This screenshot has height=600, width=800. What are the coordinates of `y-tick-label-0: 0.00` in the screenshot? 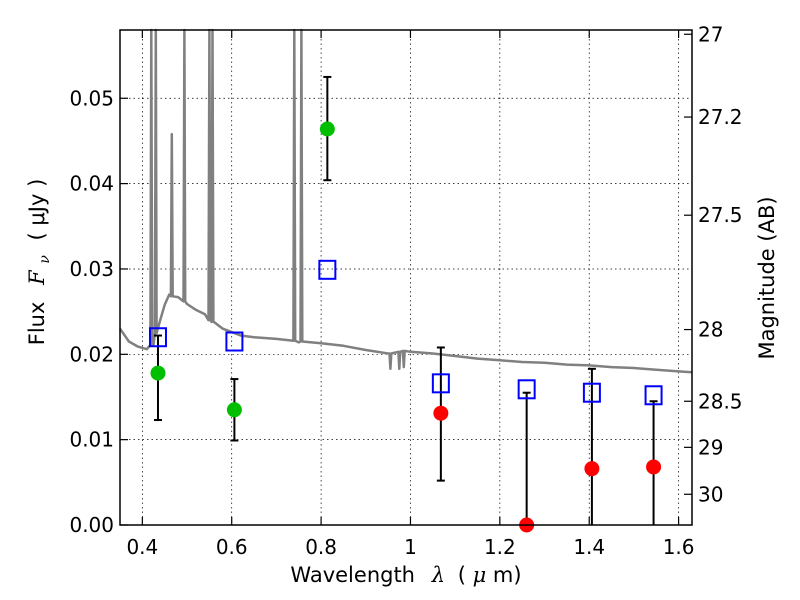 It's located at (91, 525).